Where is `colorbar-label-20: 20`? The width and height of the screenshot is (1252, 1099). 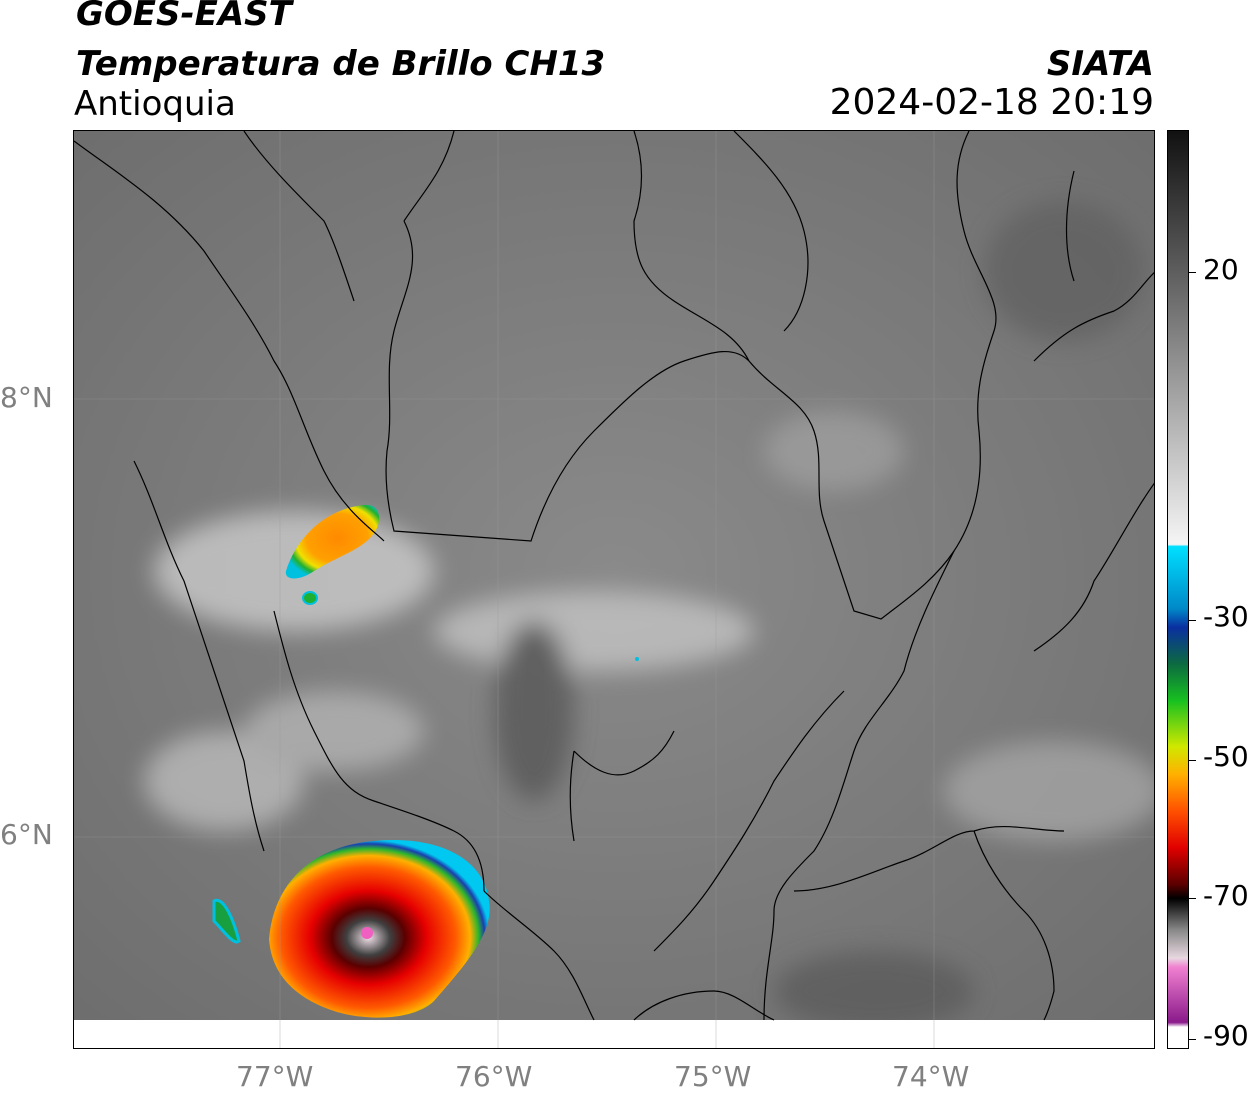 colorbar-label-20: 20 is located at coordinates (1221, 269).